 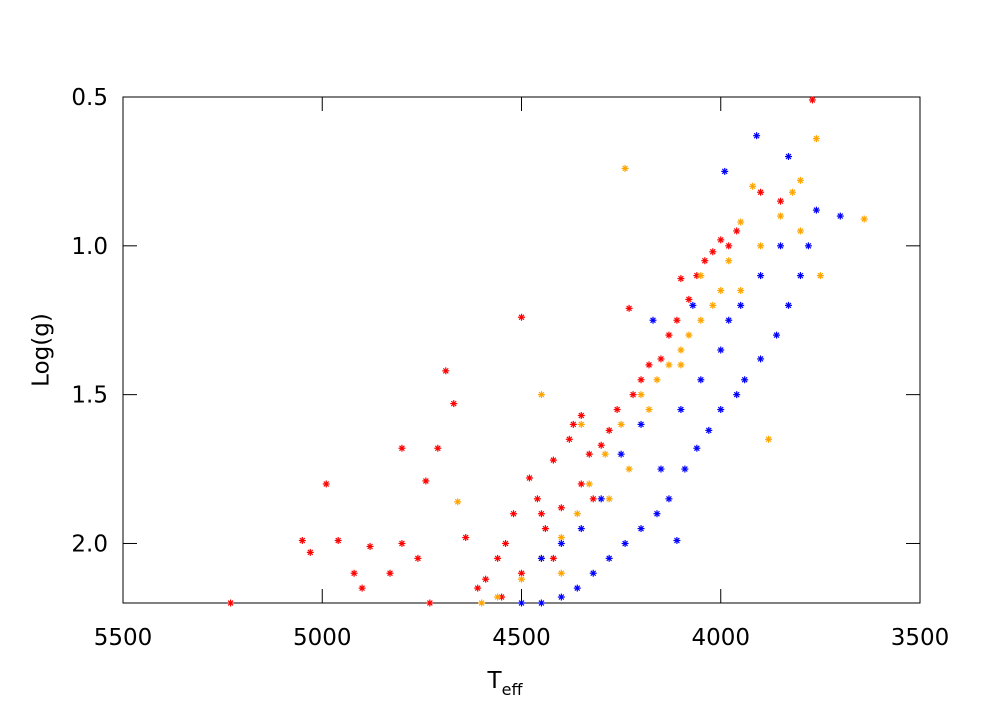 I want to click on y-tick-label: 1.0, so click(x=89, y=247).